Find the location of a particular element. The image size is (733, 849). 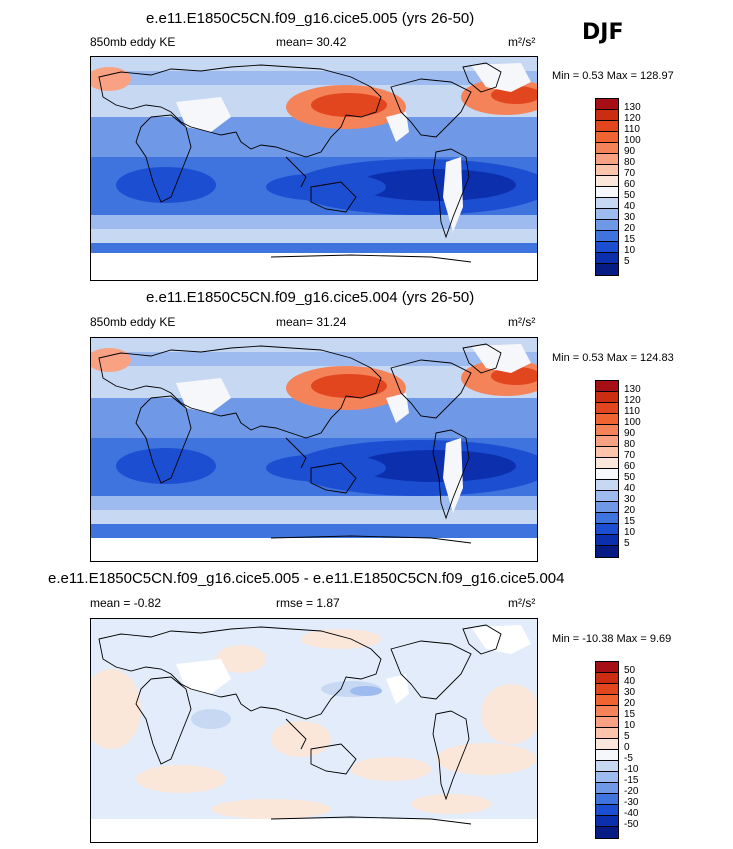

panel-1-colorbar-tick: 20 is located at coordinates (630, 228).